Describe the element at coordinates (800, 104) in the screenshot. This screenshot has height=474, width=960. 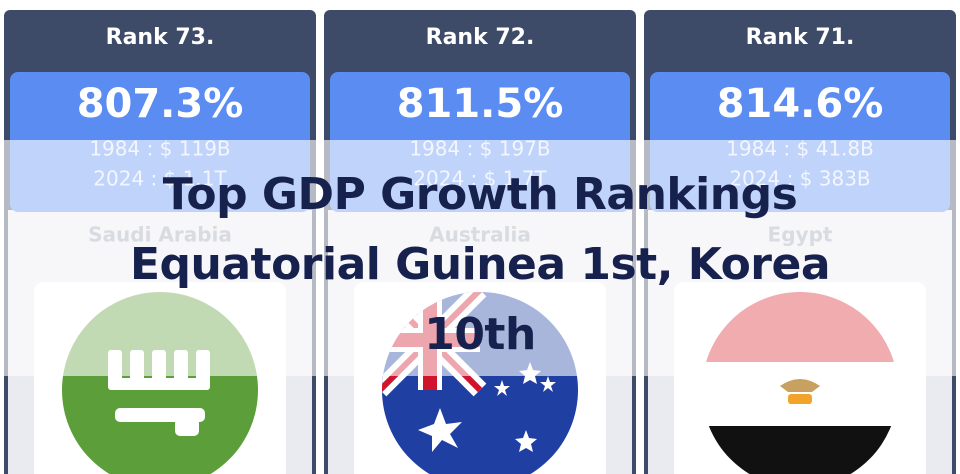
I see `growth-value: 814.6%` at that location.